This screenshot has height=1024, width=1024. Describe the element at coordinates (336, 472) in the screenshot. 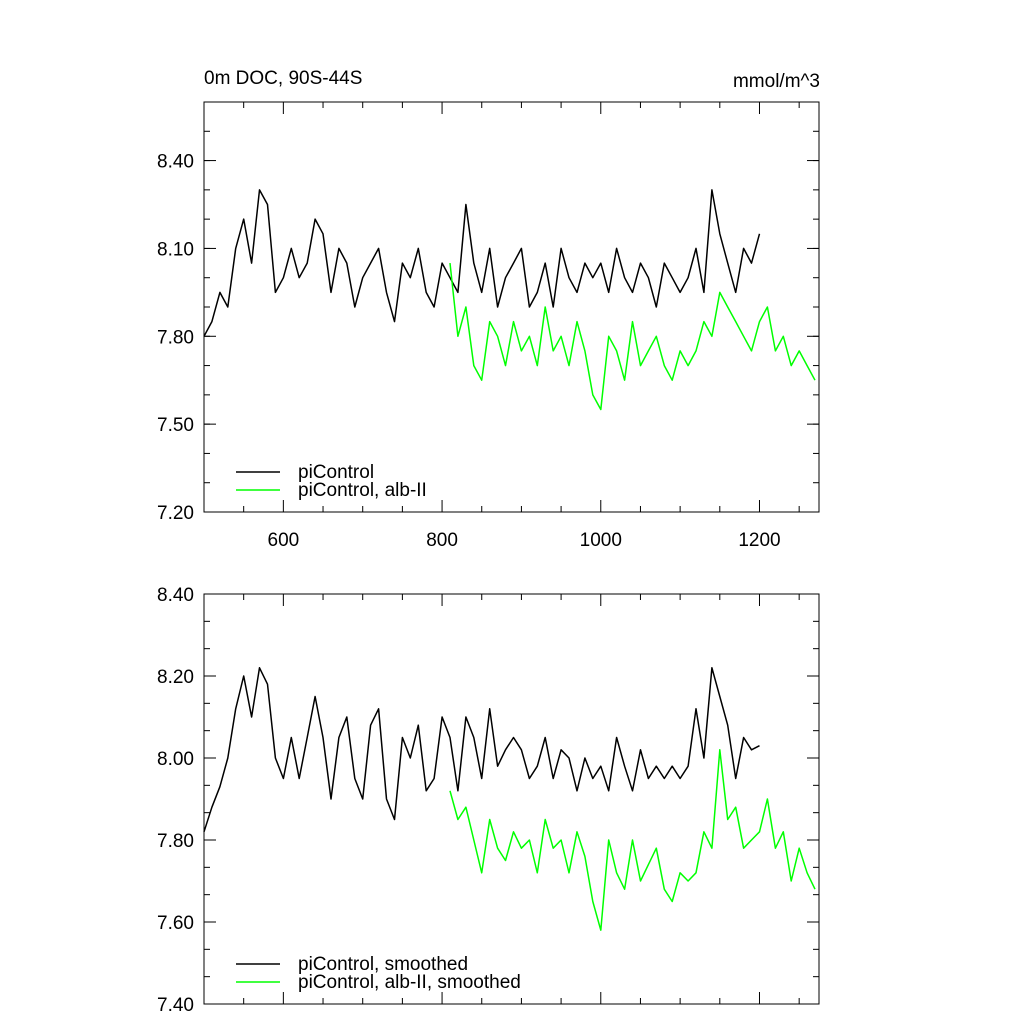

I see `legend-label-picontrol: piControl` at that location.